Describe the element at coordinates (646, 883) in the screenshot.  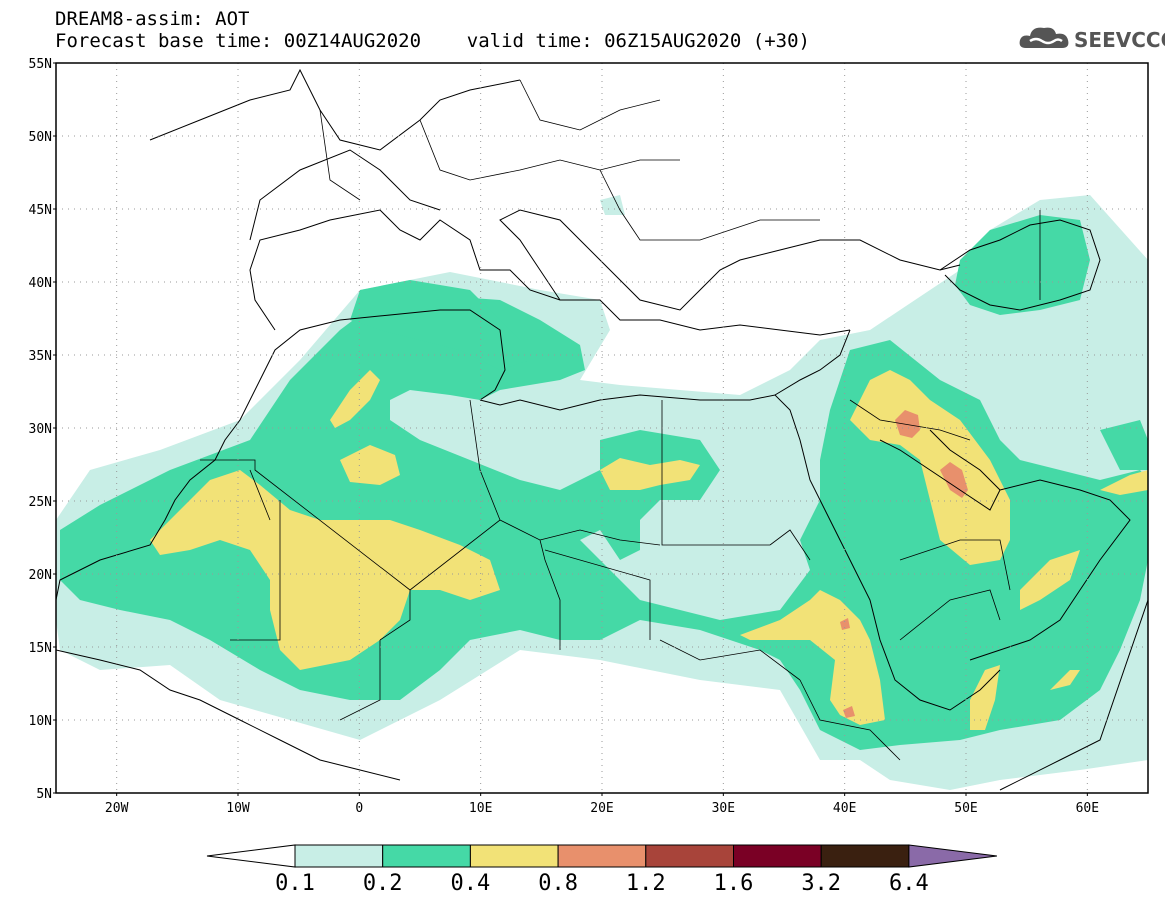
I see `colorbar-label: 1.2` at that location.